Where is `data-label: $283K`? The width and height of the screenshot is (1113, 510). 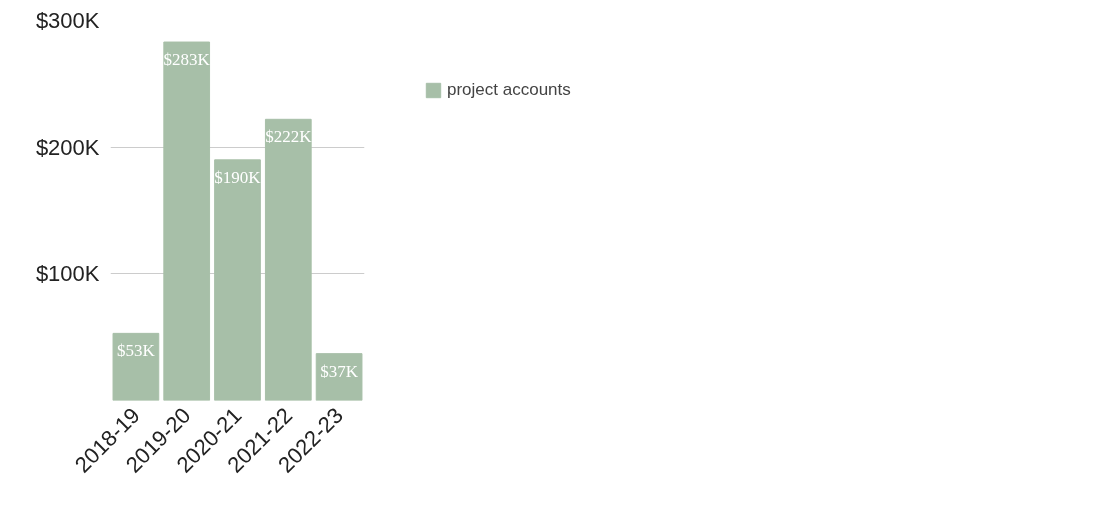
data-label: $283K is located at coordinates (187, 60).